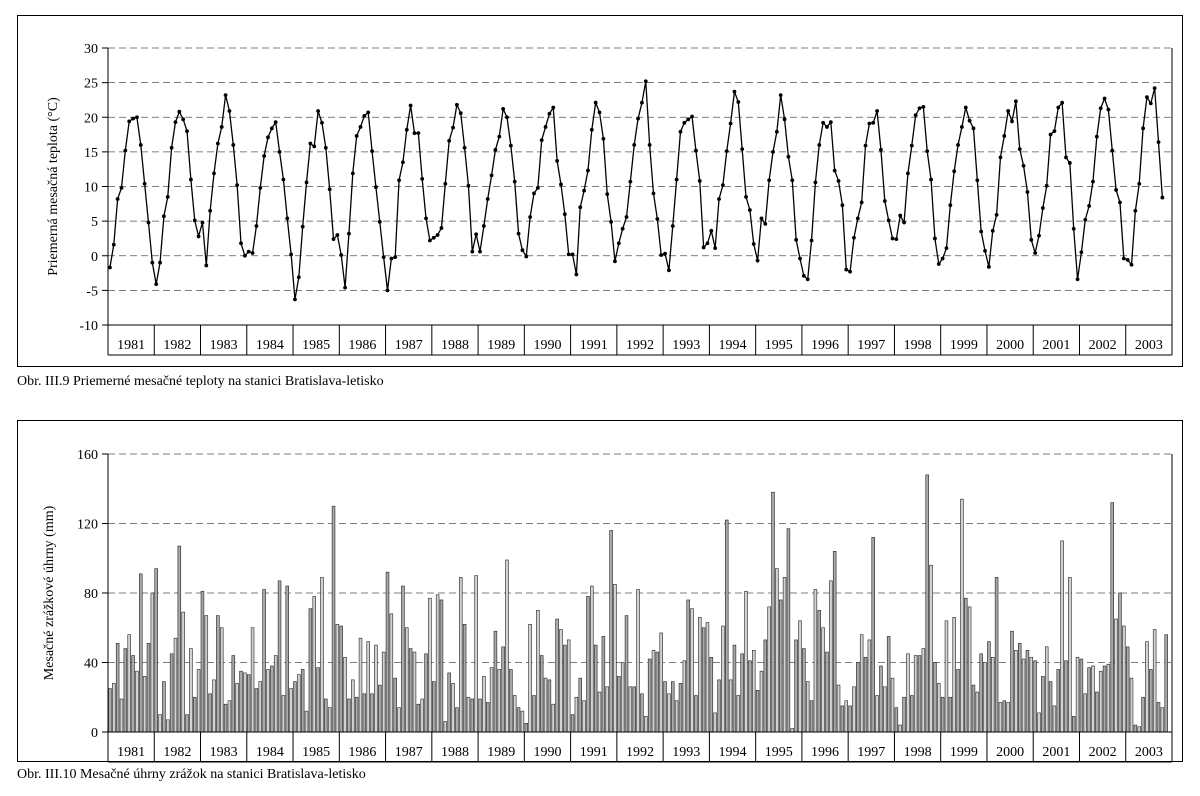 The width and height of the screenshot is (1200, 796). Describe the element at coordinates (177, 345) in the screenshot. I see `temperature-year-label: 1982` at that location.